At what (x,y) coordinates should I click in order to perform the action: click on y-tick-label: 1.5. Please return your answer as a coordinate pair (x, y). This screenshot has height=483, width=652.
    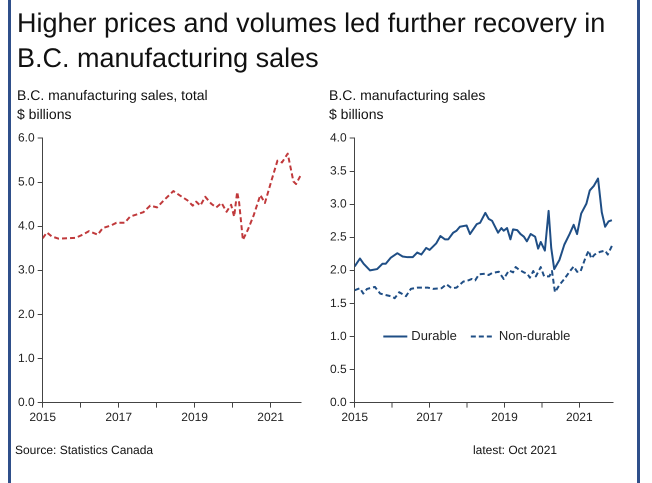
    Looking at the image, I should click on (338, 303).